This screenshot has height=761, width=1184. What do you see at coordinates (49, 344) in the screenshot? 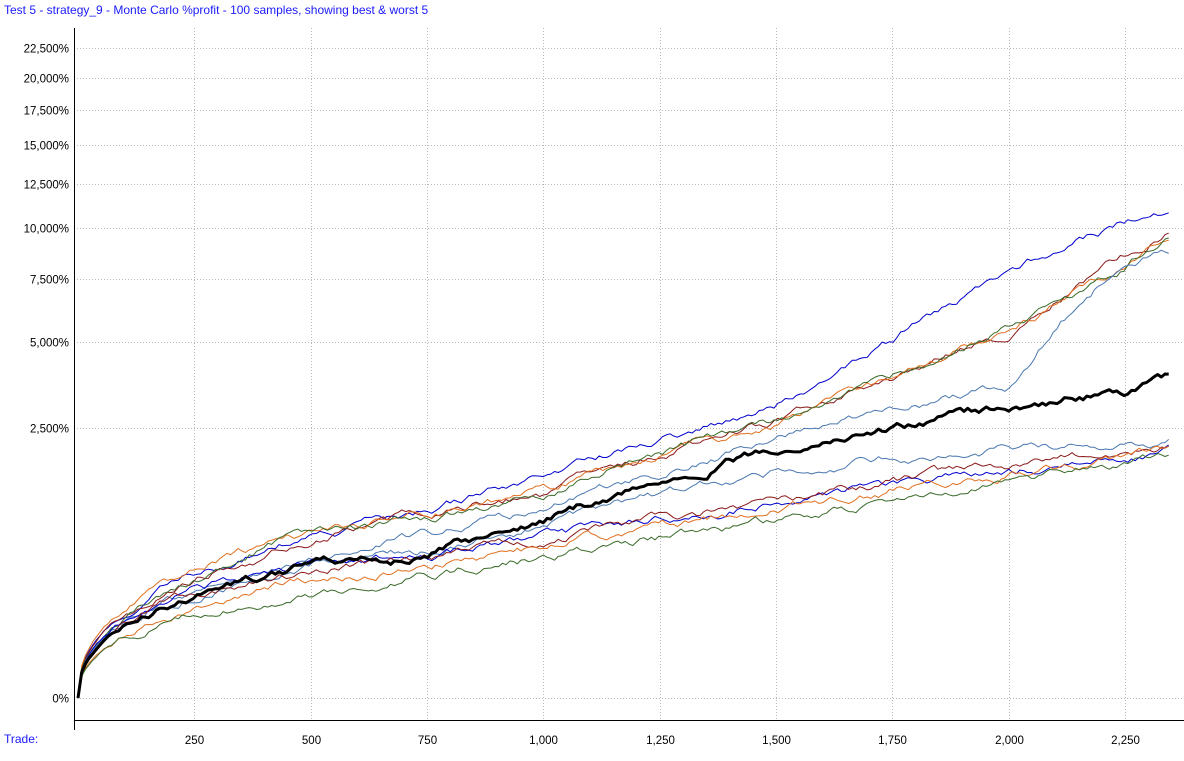
I see `y-tick-label: 5,000%` at bounding box center [49, 344].